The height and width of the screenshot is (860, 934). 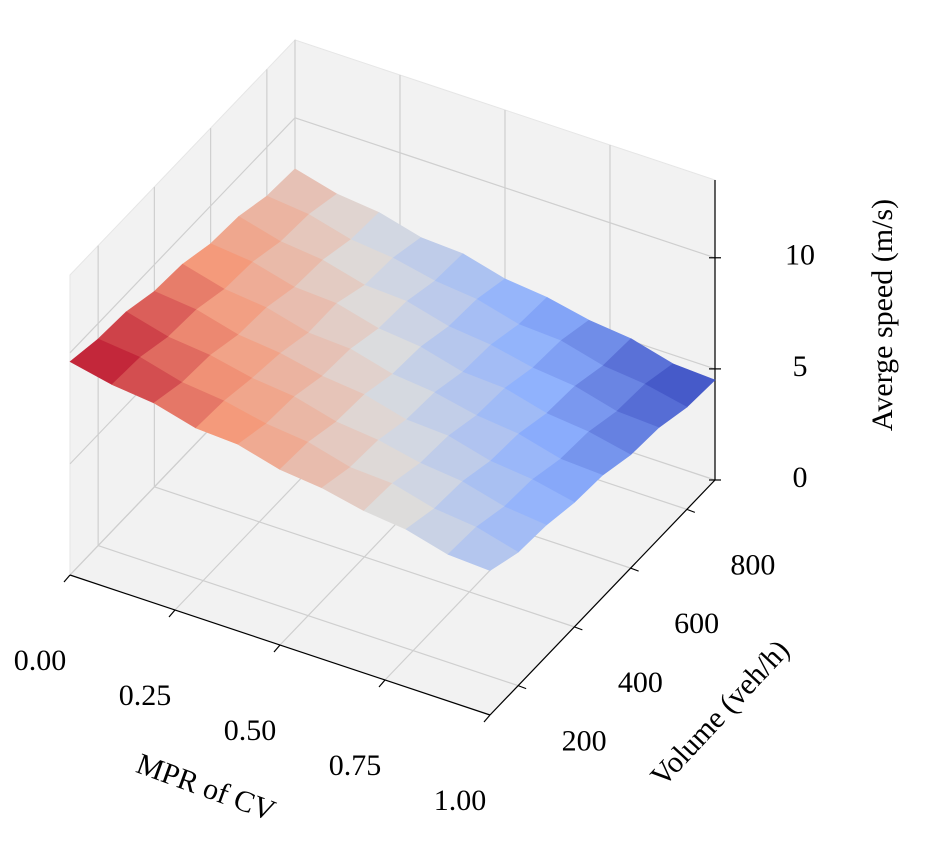 What do you see at coordinates (355, 765) in the screenshot?
I see `x-tick-label: 0.75` at bounding box center [355, 765].